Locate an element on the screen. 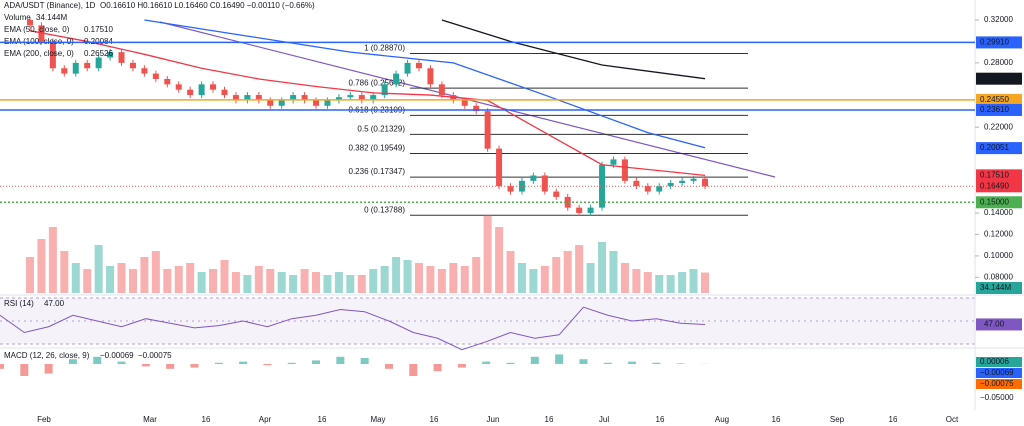 This screenshot has height=426, width=1024. macd-label: MACD (12, 26, close, 9) is located at coordinates (47, 355).